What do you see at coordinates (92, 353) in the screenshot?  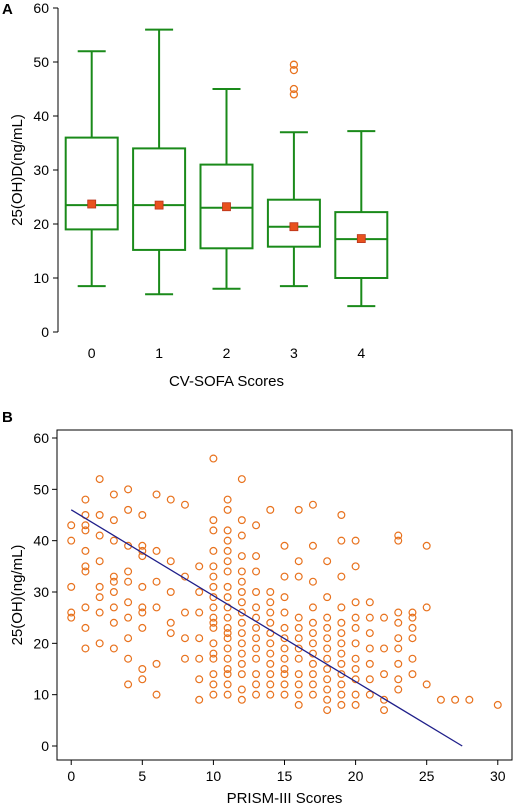 I see `panel-a-x-tick-label: 0` at bounding box center [92, 353].